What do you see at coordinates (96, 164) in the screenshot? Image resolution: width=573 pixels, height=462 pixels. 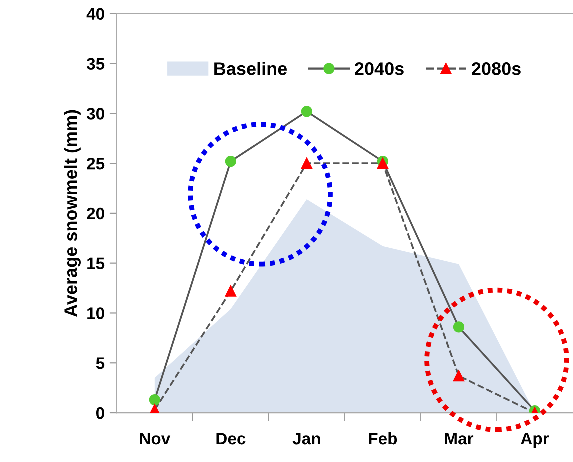 I see `y-tick-label: 25` at bounding box center [96, 164].